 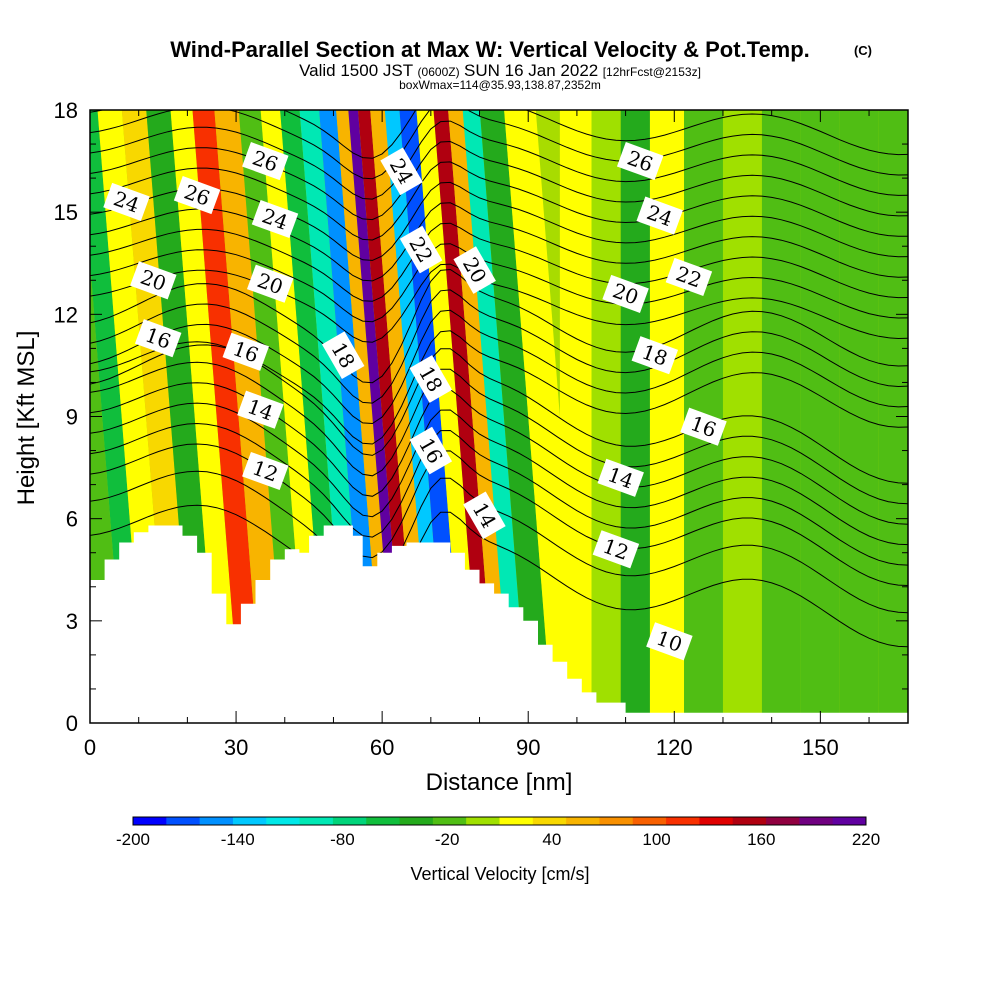 What do you see at coordinates (528, 747) in the screenshot?
I see `x-tick-label: 90` at bounding box center [528, 747].